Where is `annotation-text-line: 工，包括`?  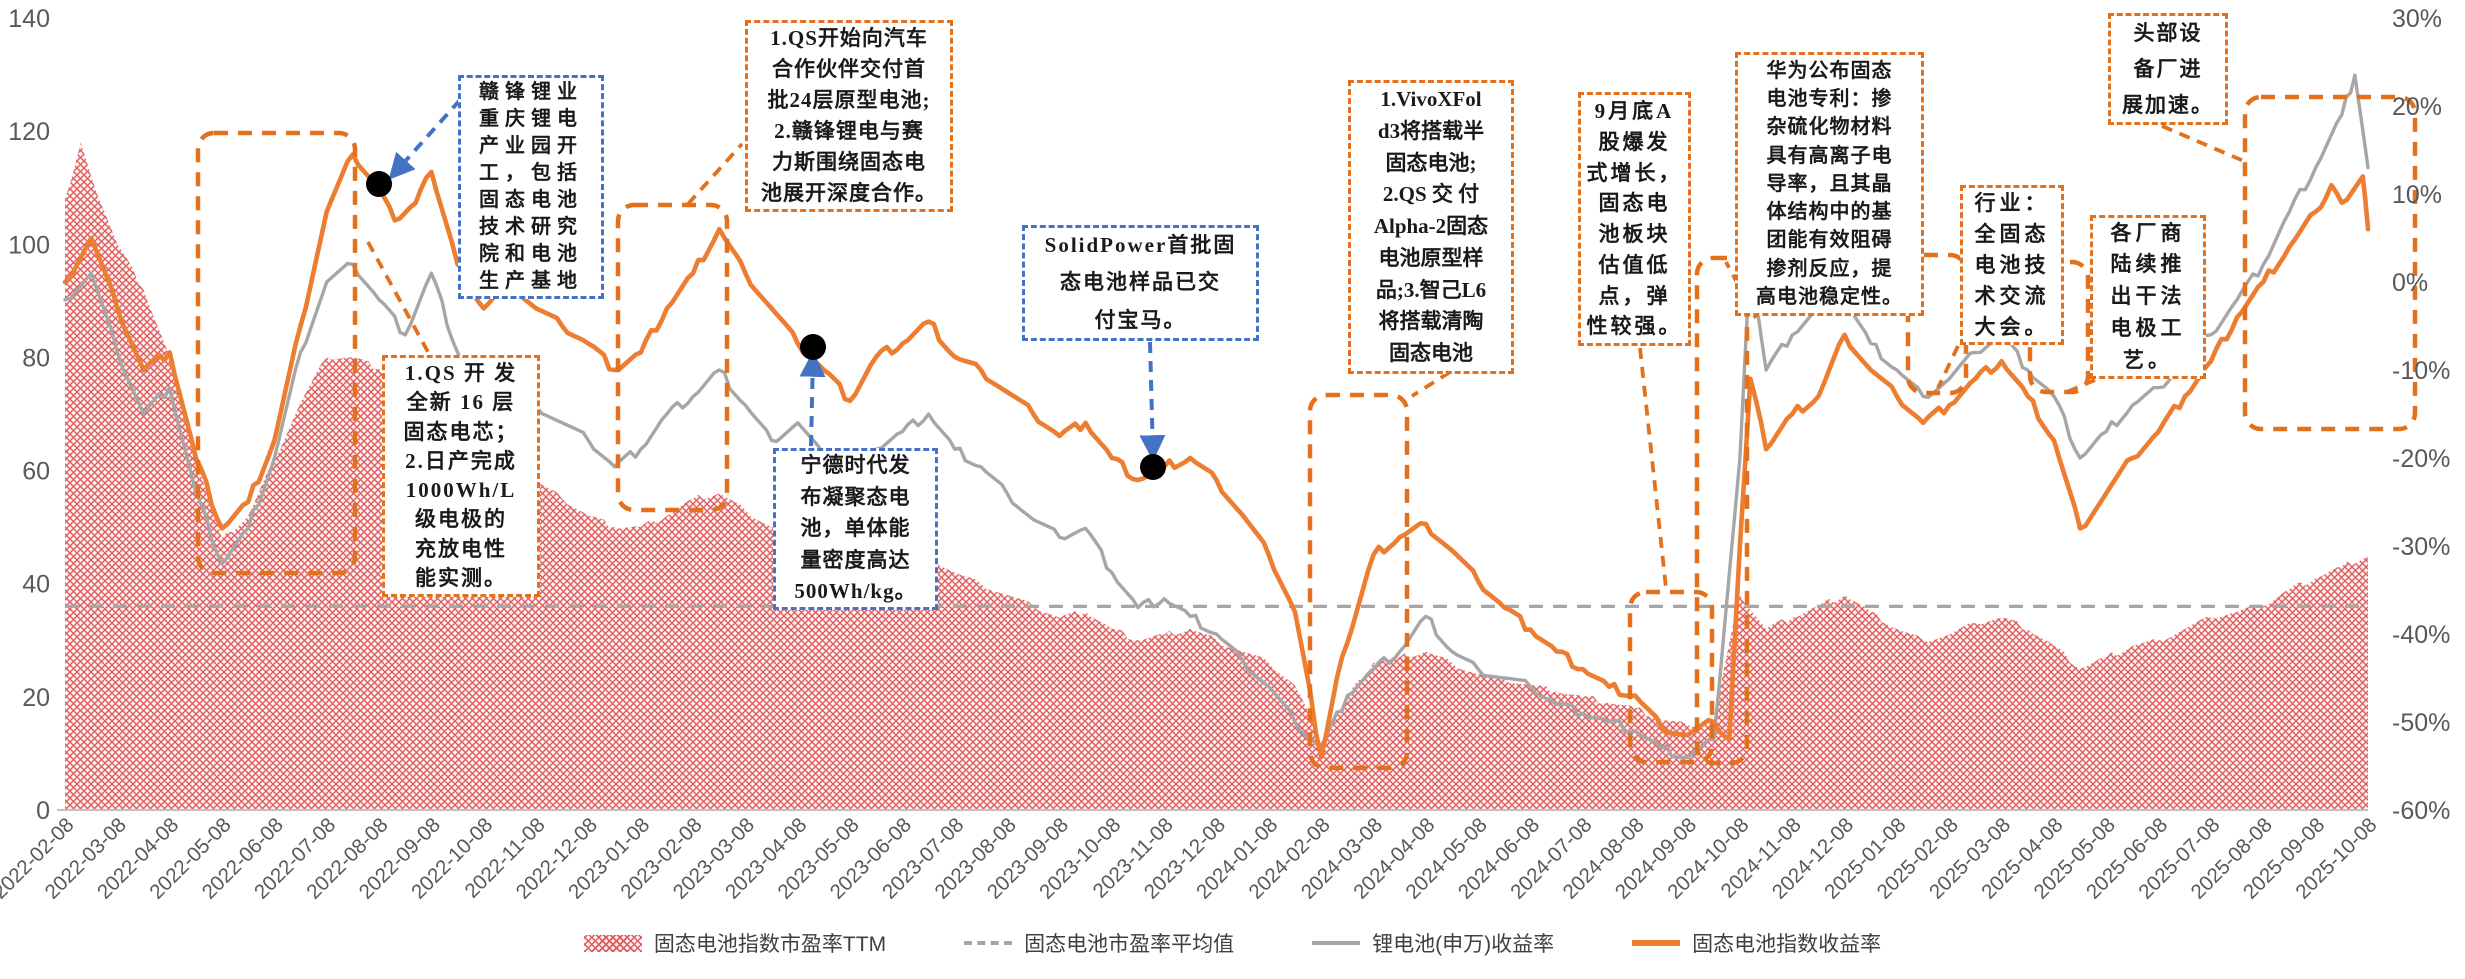 annotation-text-line: 工，包括 is located at coordinates (531, 173).